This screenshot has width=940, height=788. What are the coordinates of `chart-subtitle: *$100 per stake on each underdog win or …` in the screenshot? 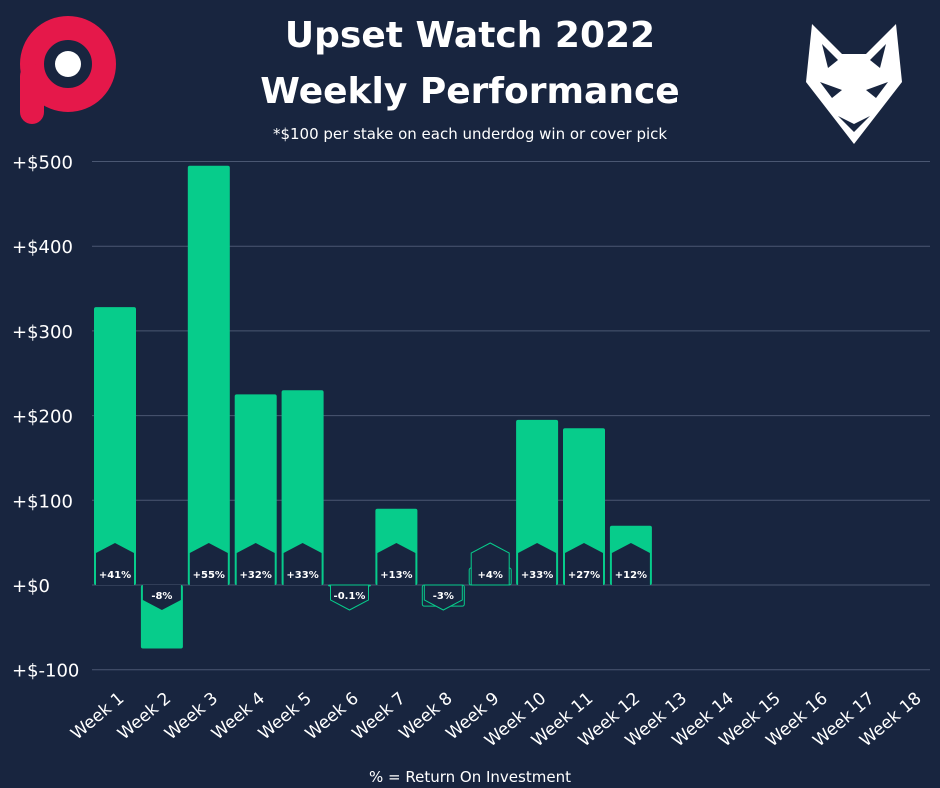 It's located at (470, 134).